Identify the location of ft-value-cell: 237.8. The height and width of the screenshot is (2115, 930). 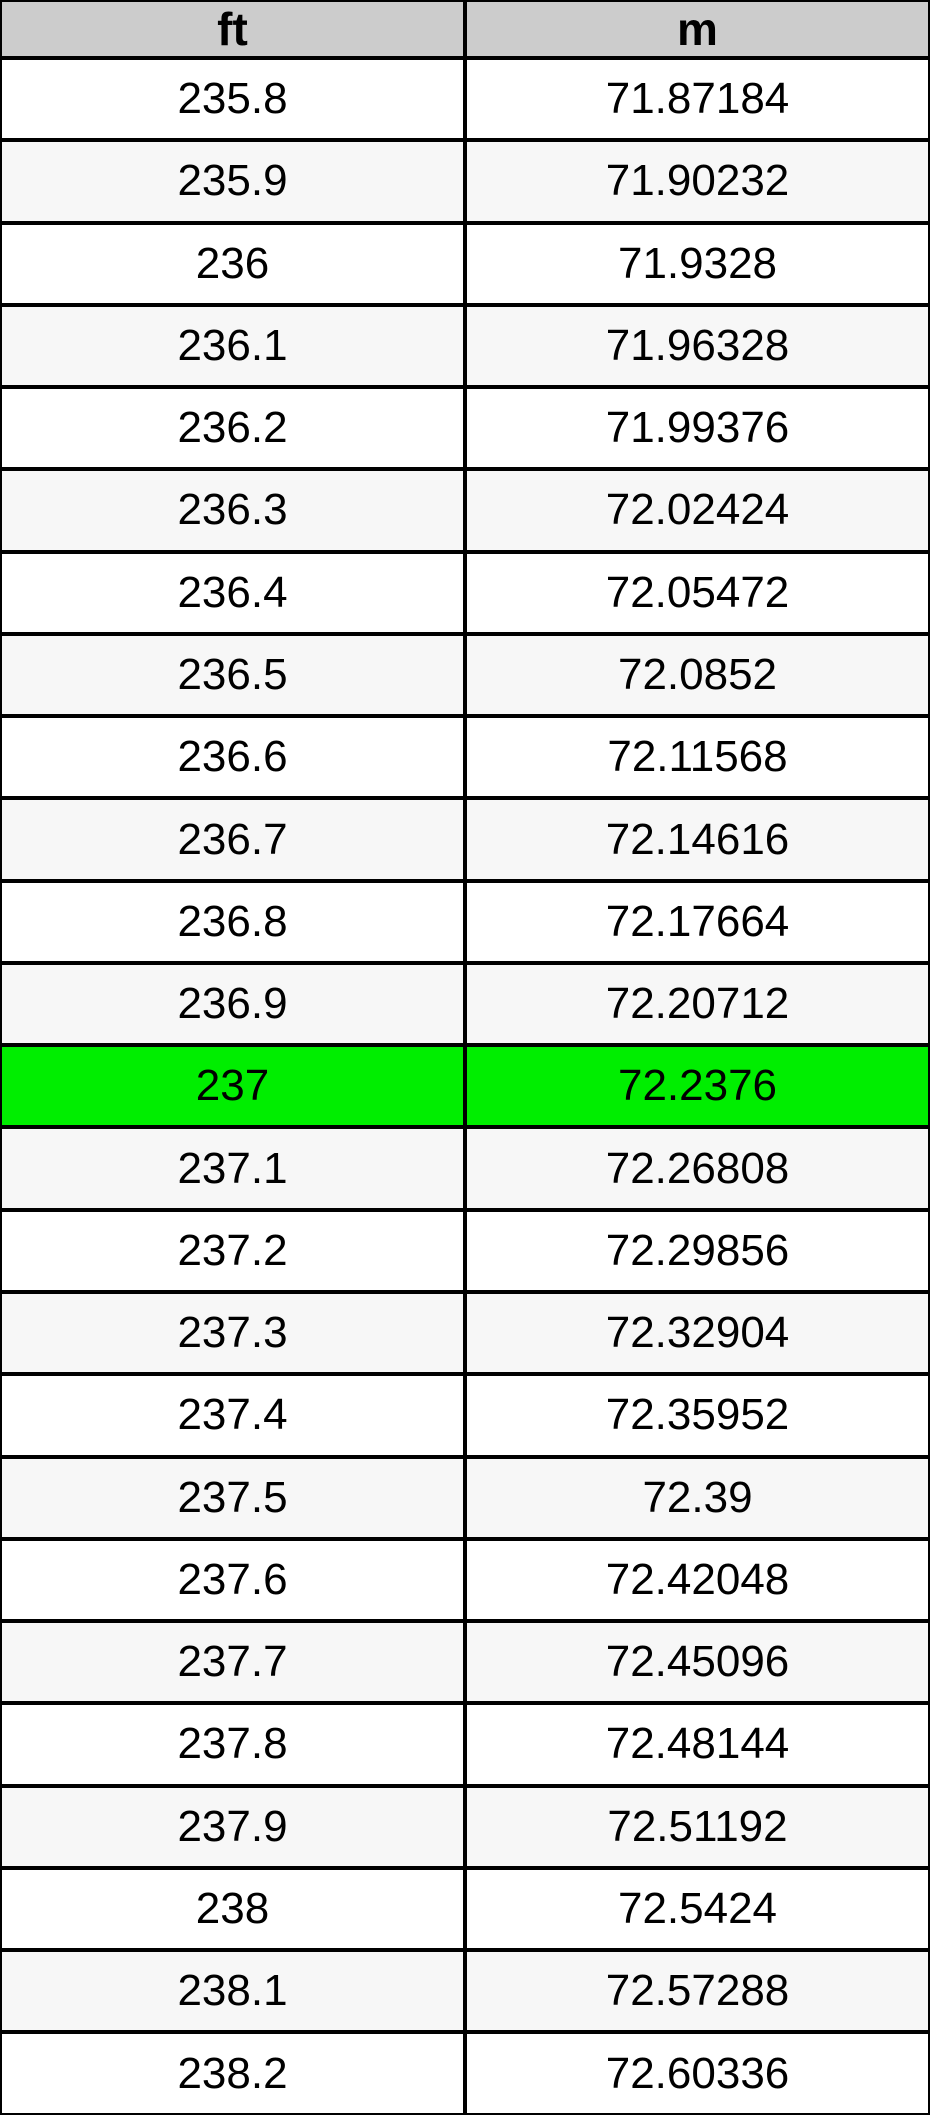
(232, 1744).